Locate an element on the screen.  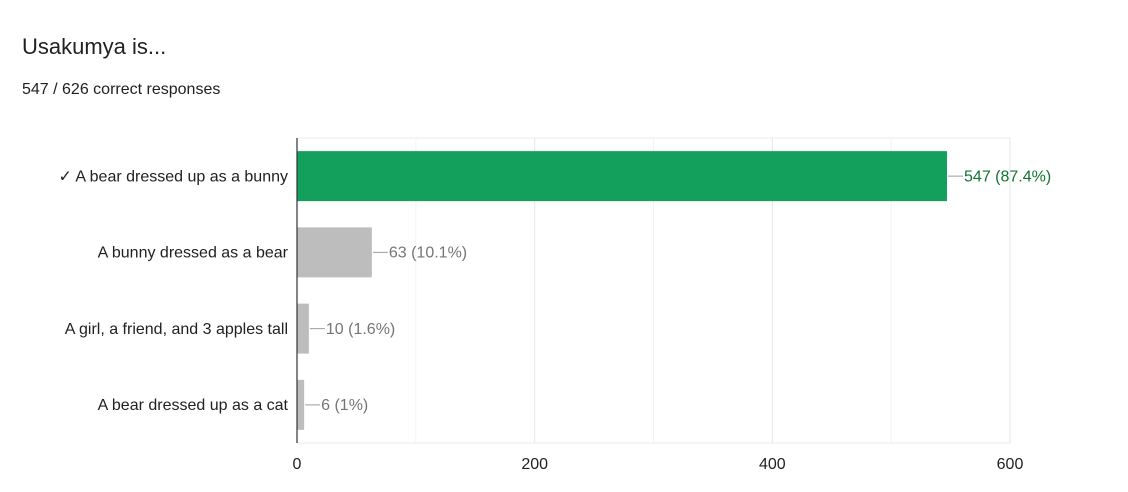
value-label: 547 (87.4%) is located at coordinates (1007, 176).